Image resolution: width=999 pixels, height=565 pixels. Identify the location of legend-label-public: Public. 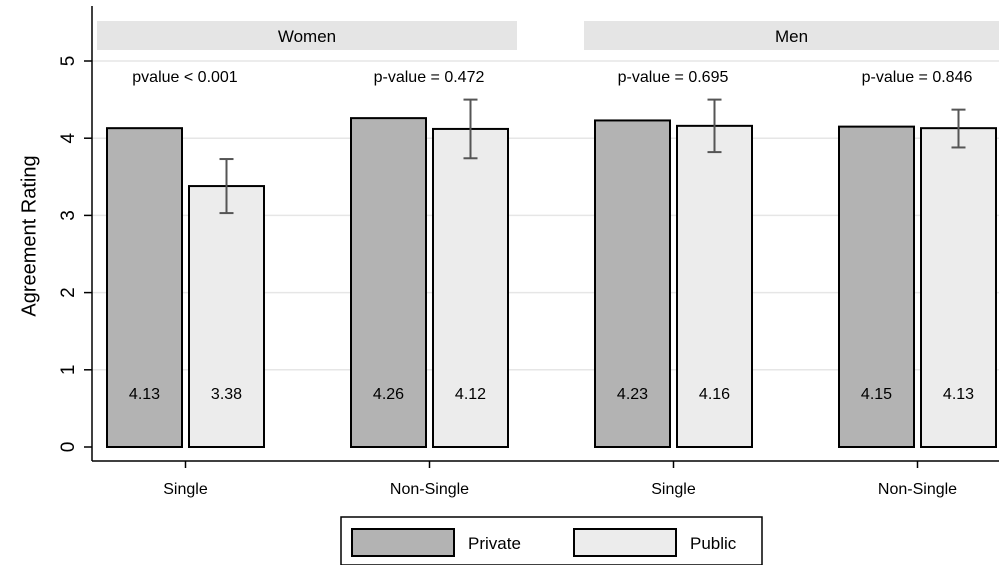
(713, 543).